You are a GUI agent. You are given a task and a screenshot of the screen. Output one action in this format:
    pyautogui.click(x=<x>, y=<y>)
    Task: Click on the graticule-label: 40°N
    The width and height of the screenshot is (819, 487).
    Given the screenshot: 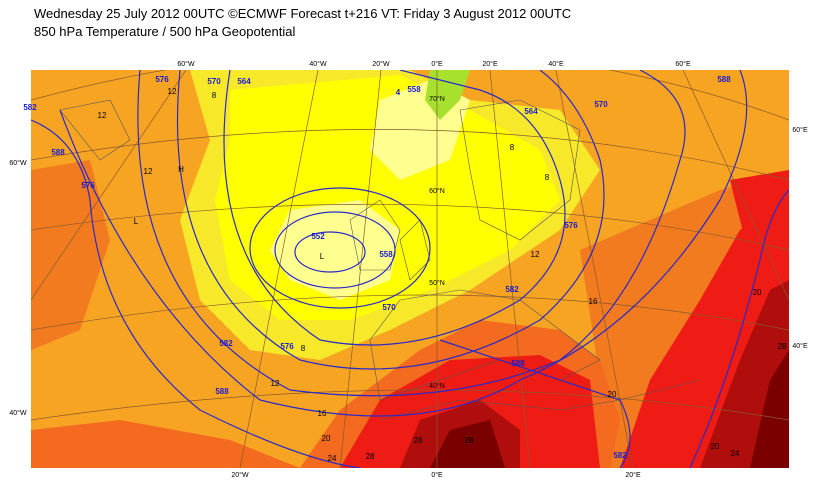 What is the action you would take?
    pyautogui.click(x=437, y=386)
    